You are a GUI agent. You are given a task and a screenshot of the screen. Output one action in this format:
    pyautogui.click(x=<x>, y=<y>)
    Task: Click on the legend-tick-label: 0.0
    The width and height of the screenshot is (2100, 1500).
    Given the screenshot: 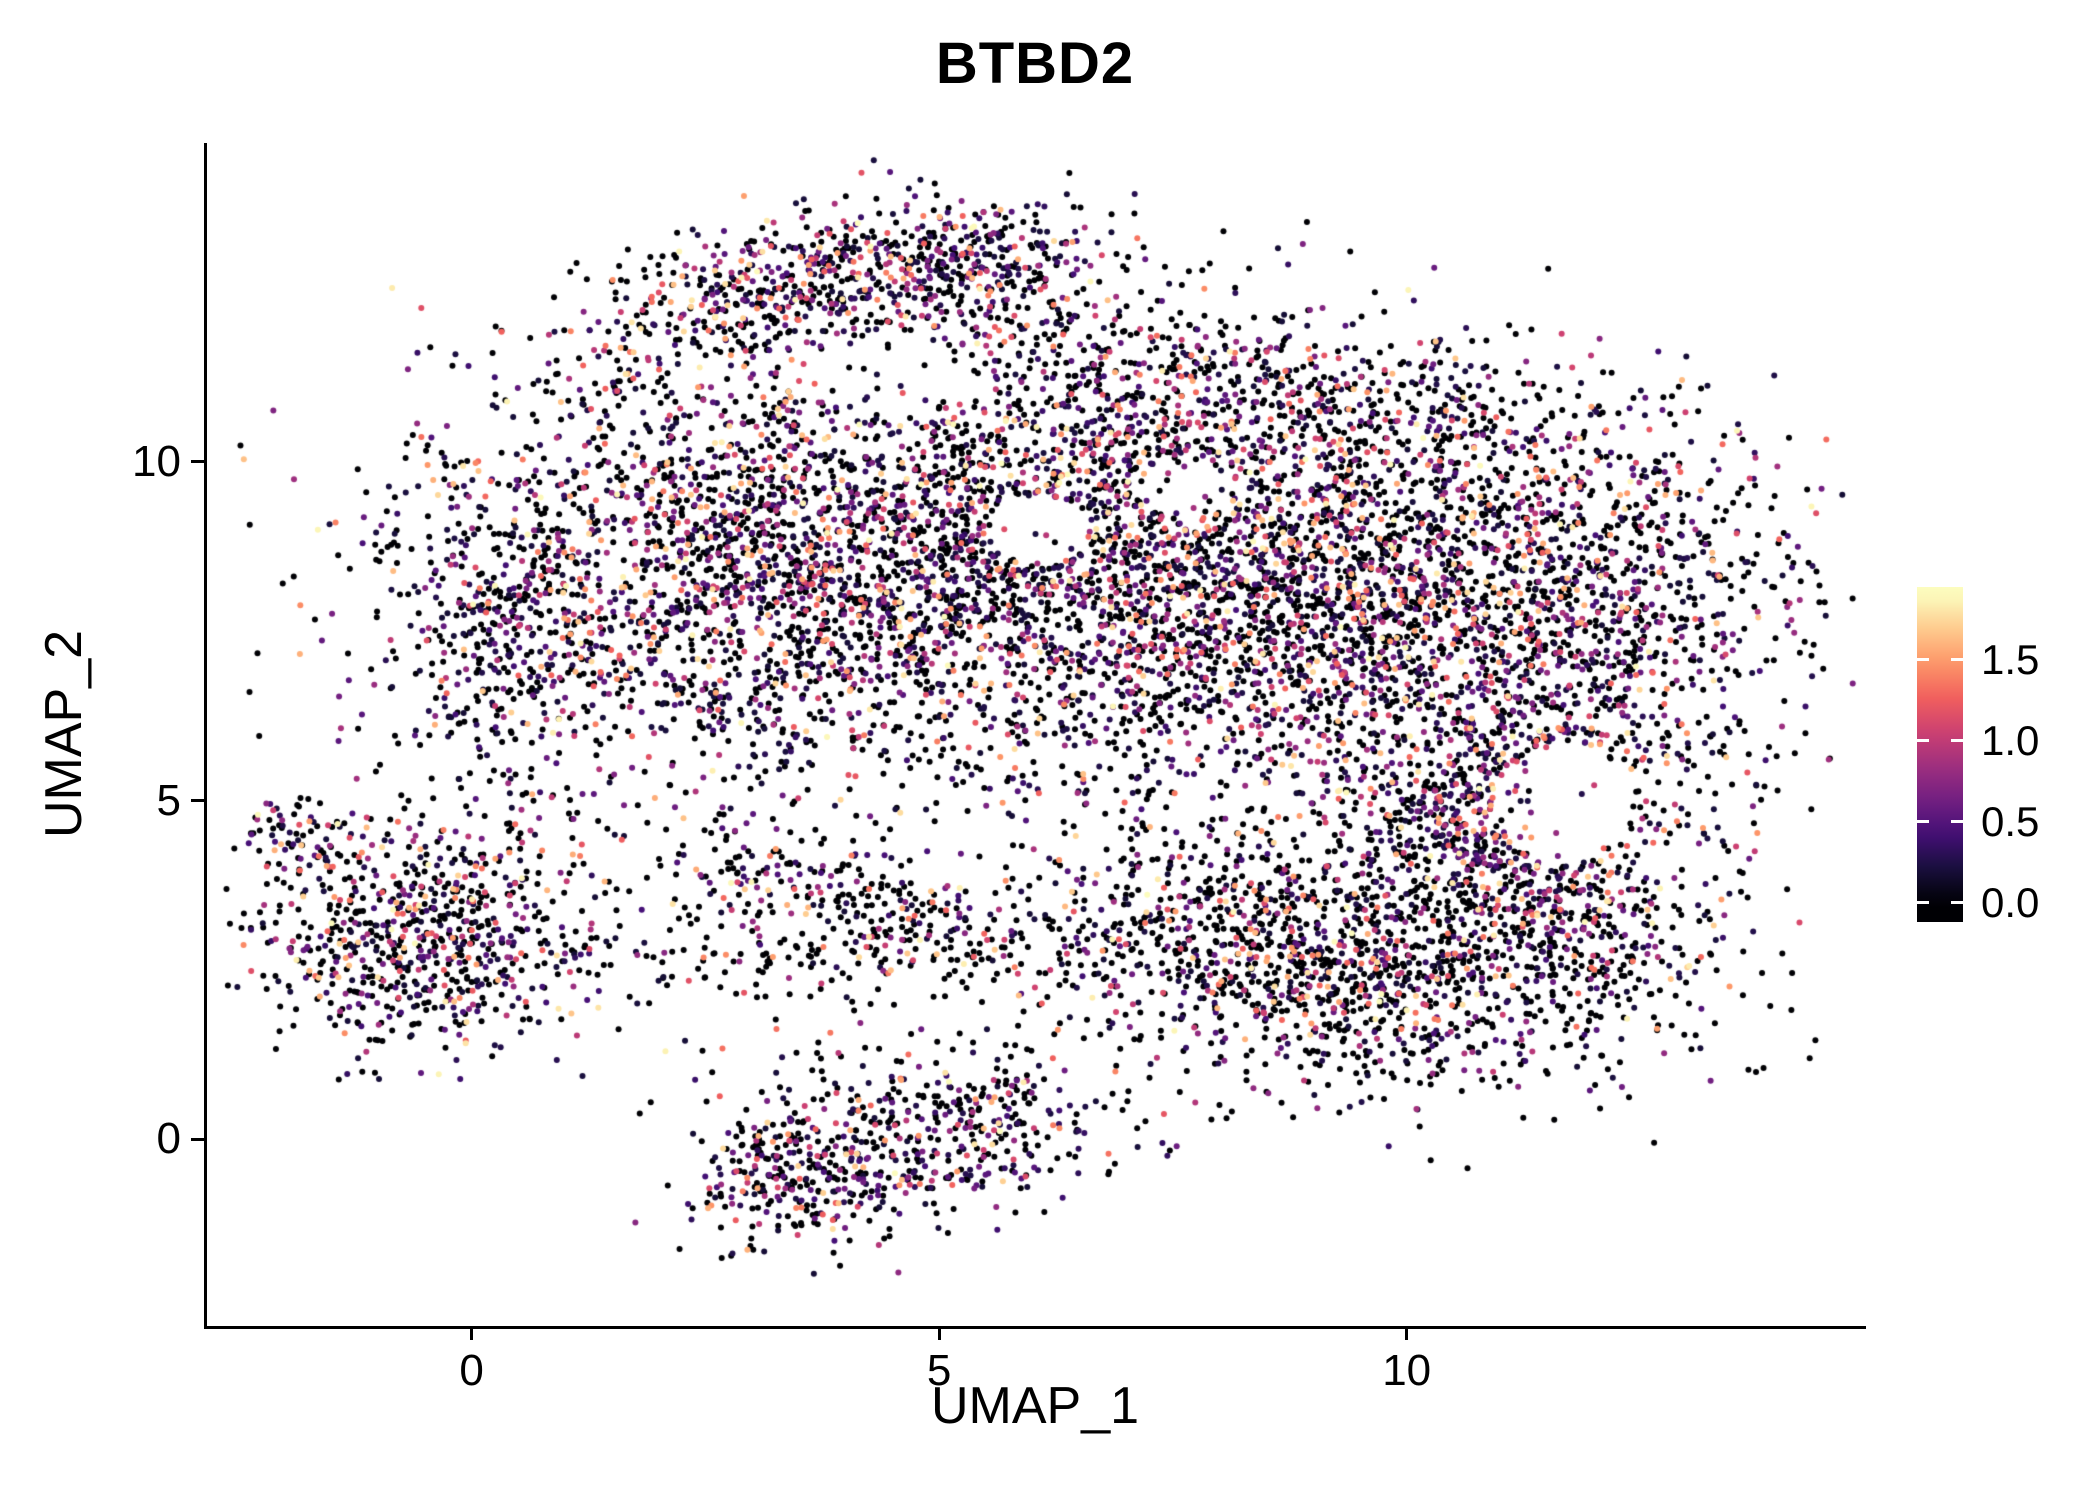 What is the action you would take?
    pyautogui.click(x=2010, y=902)
    